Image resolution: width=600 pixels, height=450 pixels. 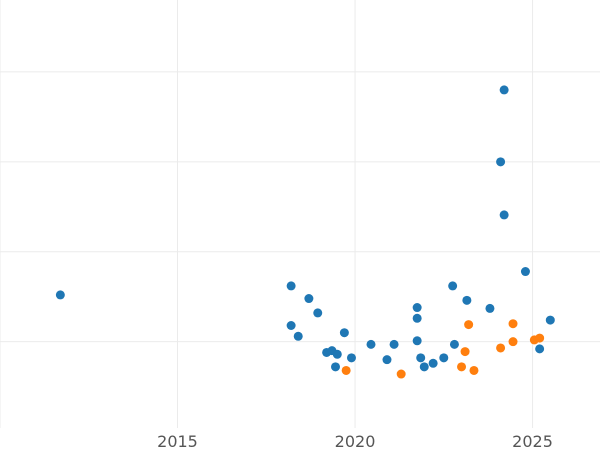 What do you see at coordinates (177, 441) in the screenshot?
I see `x-tick-label: 2015` at bounding box center [177, 441].